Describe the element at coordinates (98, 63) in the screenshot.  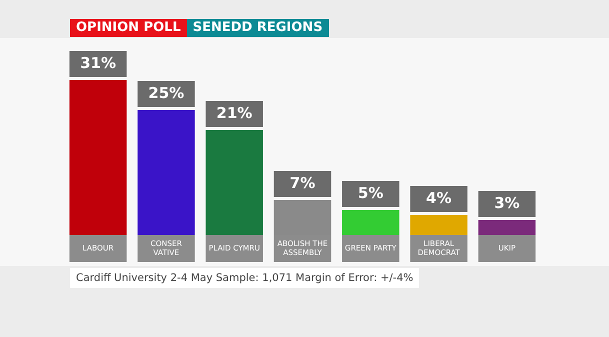
I see `data-label: 31%` at that location.